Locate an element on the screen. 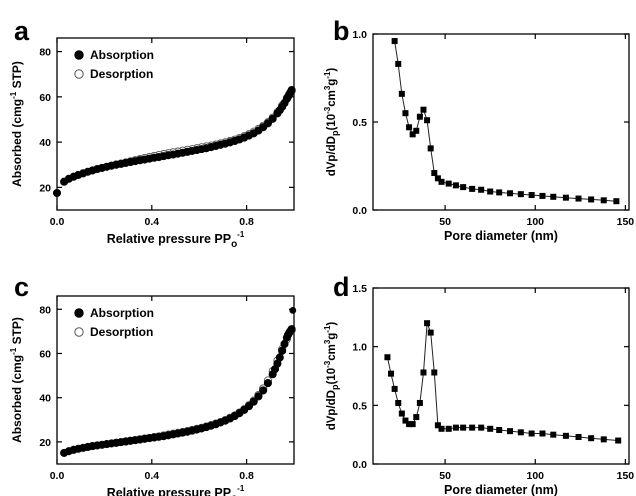  y-axis-label-g: g is located at coordinates (332, 336).